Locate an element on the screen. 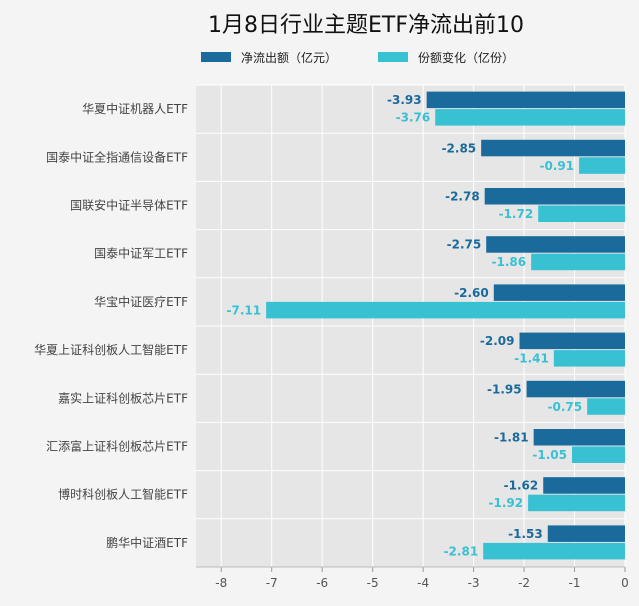 The width and height of the screenshot is (639, 606). data-label: -1.62 is located at coordinates (521, 486).